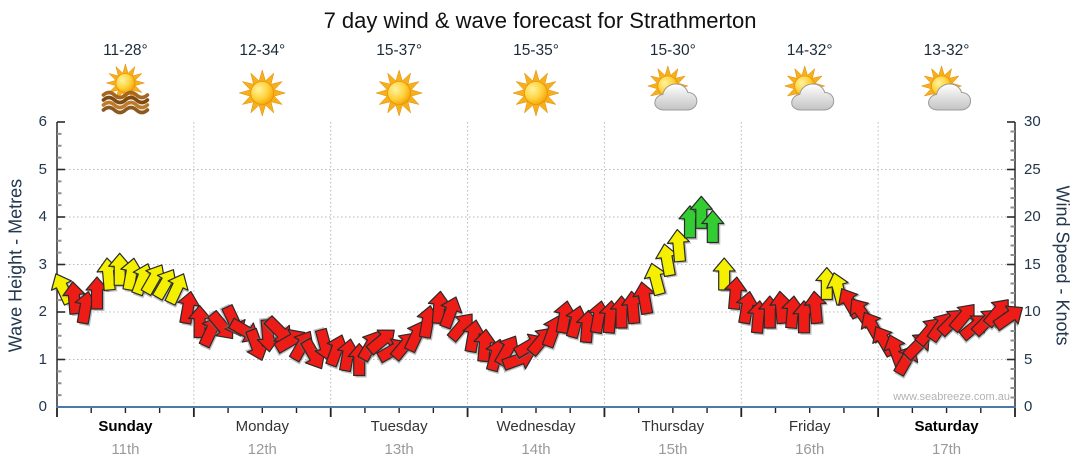 This screenshot has width=1080, height=475. Describe the element at coordinates (673, 426) in the screenshot. I see `weekday-label: Thursday` at that location.